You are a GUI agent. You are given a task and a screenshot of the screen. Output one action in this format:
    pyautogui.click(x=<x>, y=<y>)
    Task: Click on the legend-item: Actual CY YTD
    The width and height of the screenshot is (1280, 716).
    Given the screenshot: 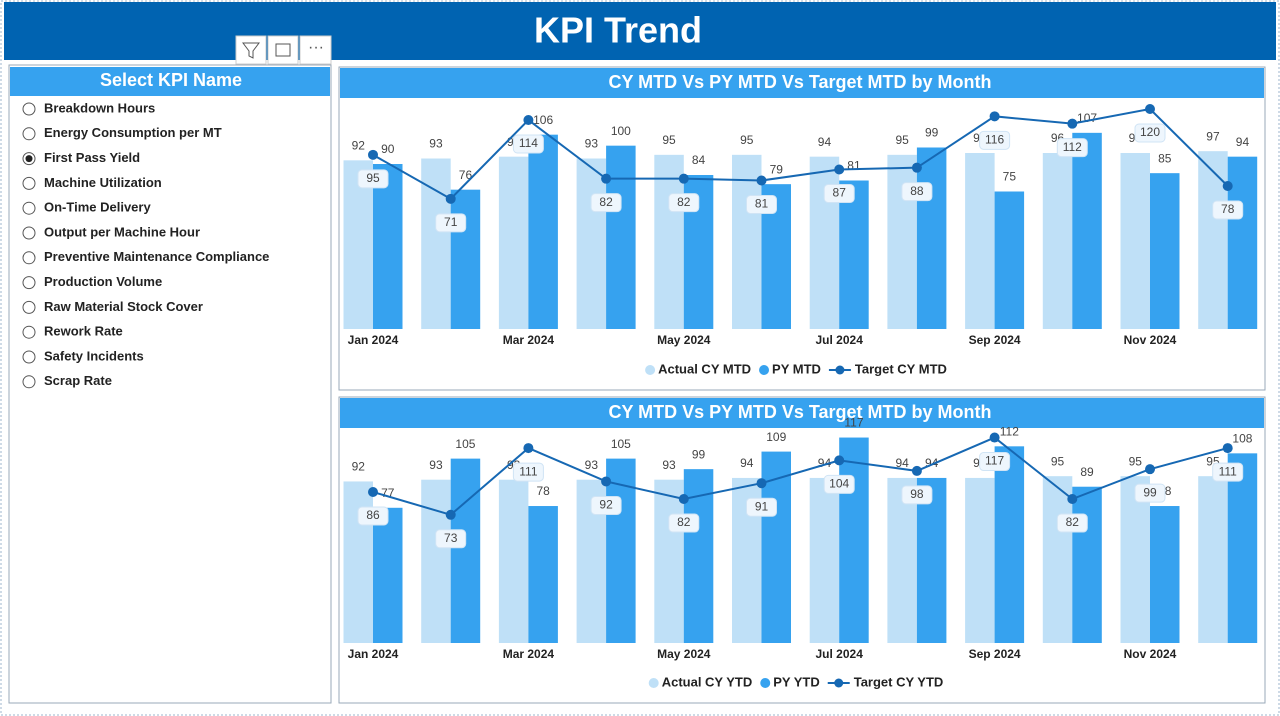 What is the action you would take?
    pyautogui.click(x=700, y=681)
    